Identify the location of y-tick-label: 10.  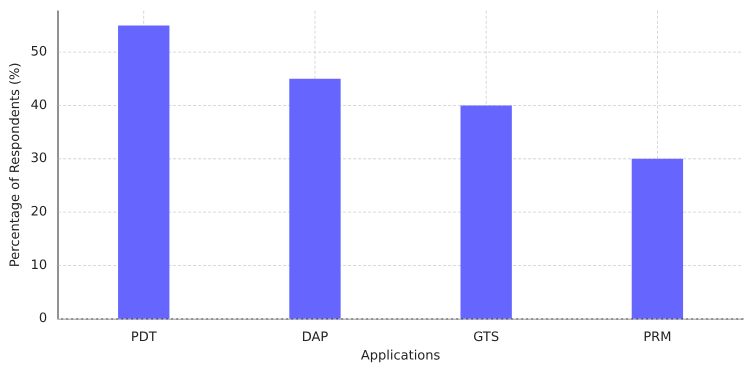
(39, 265).